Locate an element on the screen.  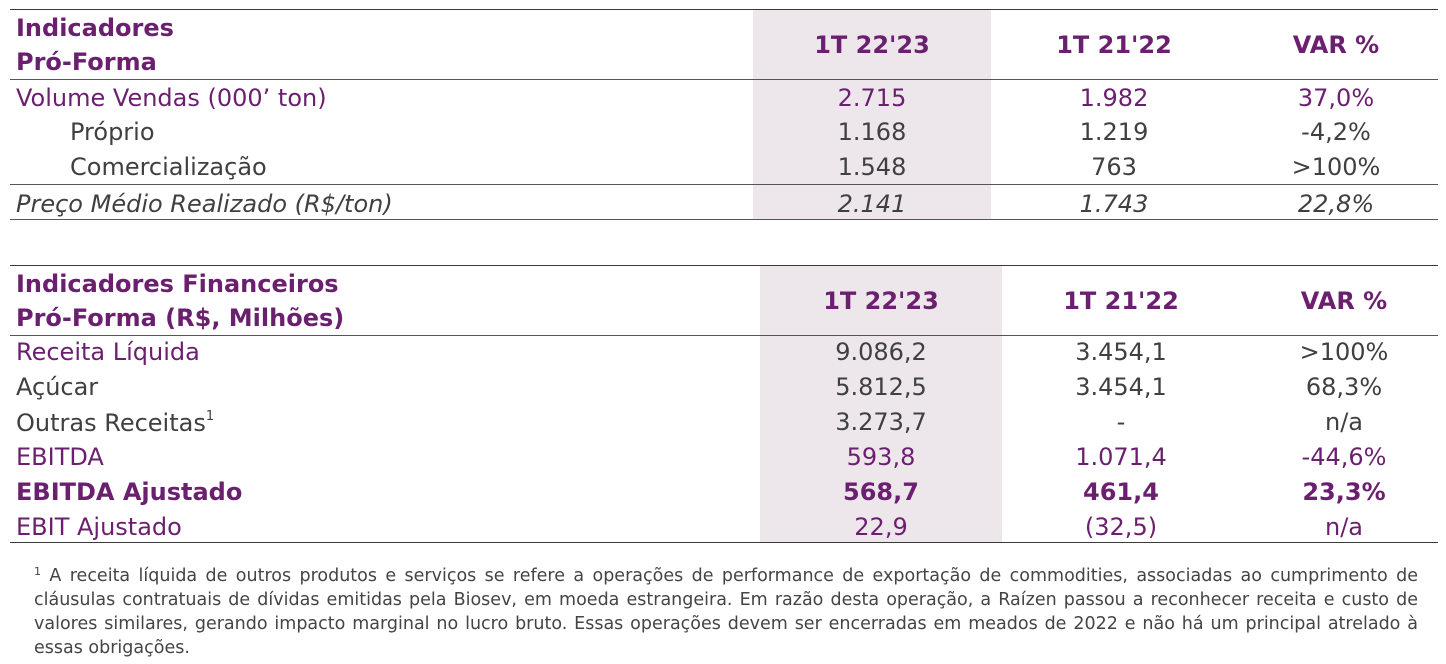
row-label: Outras Receitas1 is located at coordinates (115, 422).